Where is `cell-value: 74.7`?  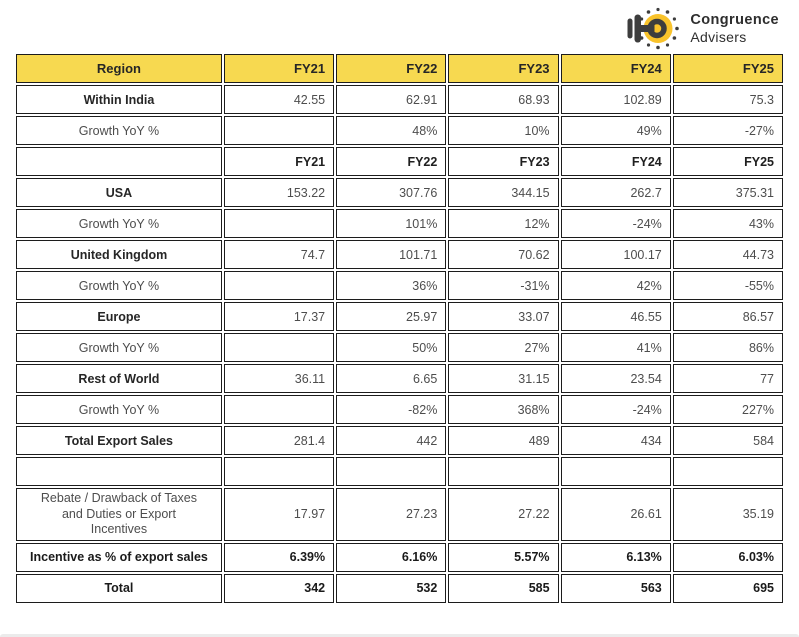 cell-value: 74.7 is located at coordinates (279, 254).